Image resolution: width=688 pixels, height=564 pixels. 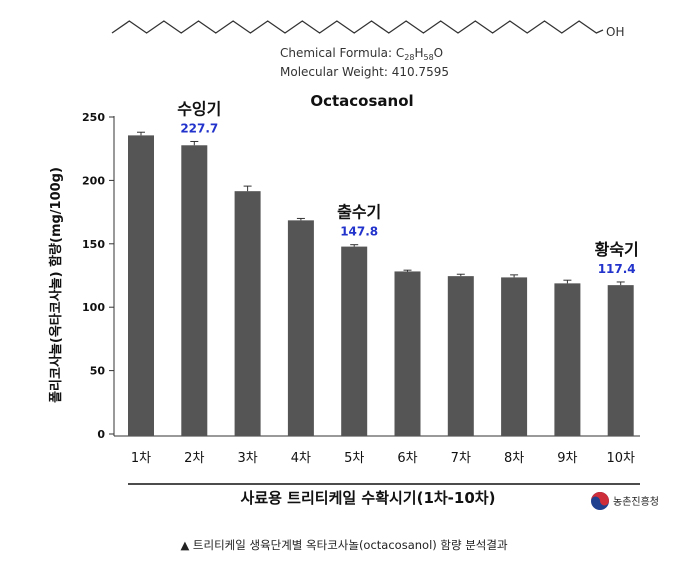 I want to click on molecular-weight: Molecular Weight: 410.7595, so click(x=364, y=72).